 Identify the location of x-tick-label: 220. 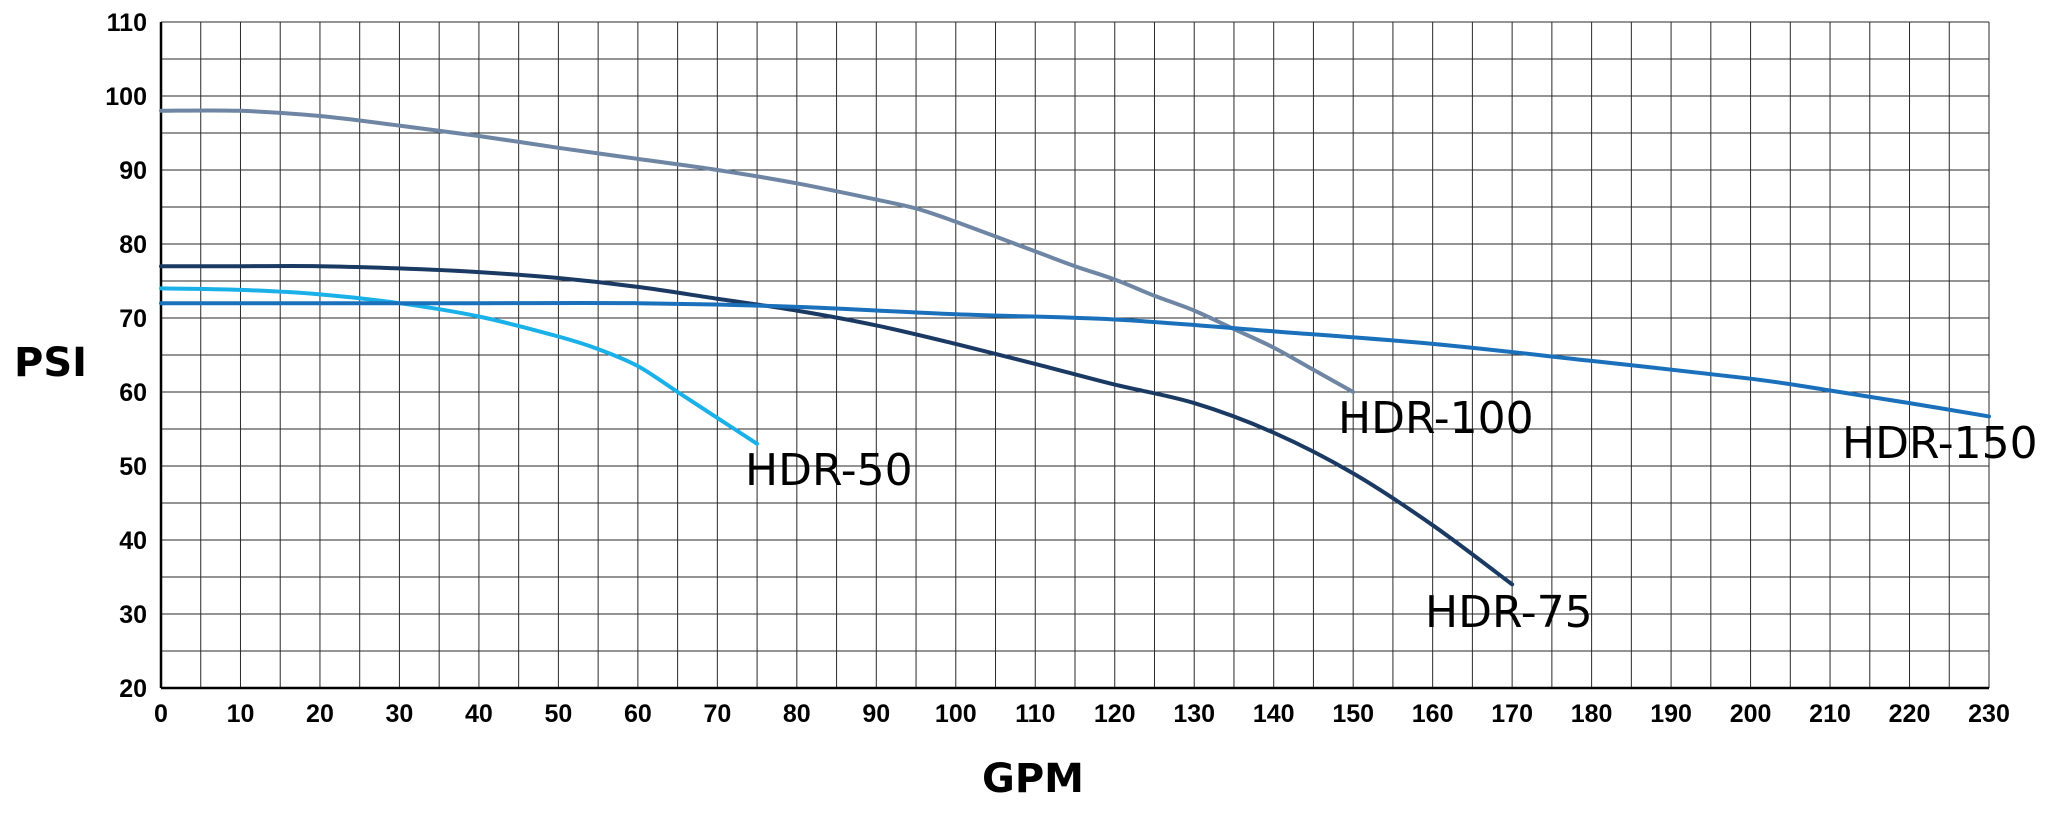
(1910, 714).